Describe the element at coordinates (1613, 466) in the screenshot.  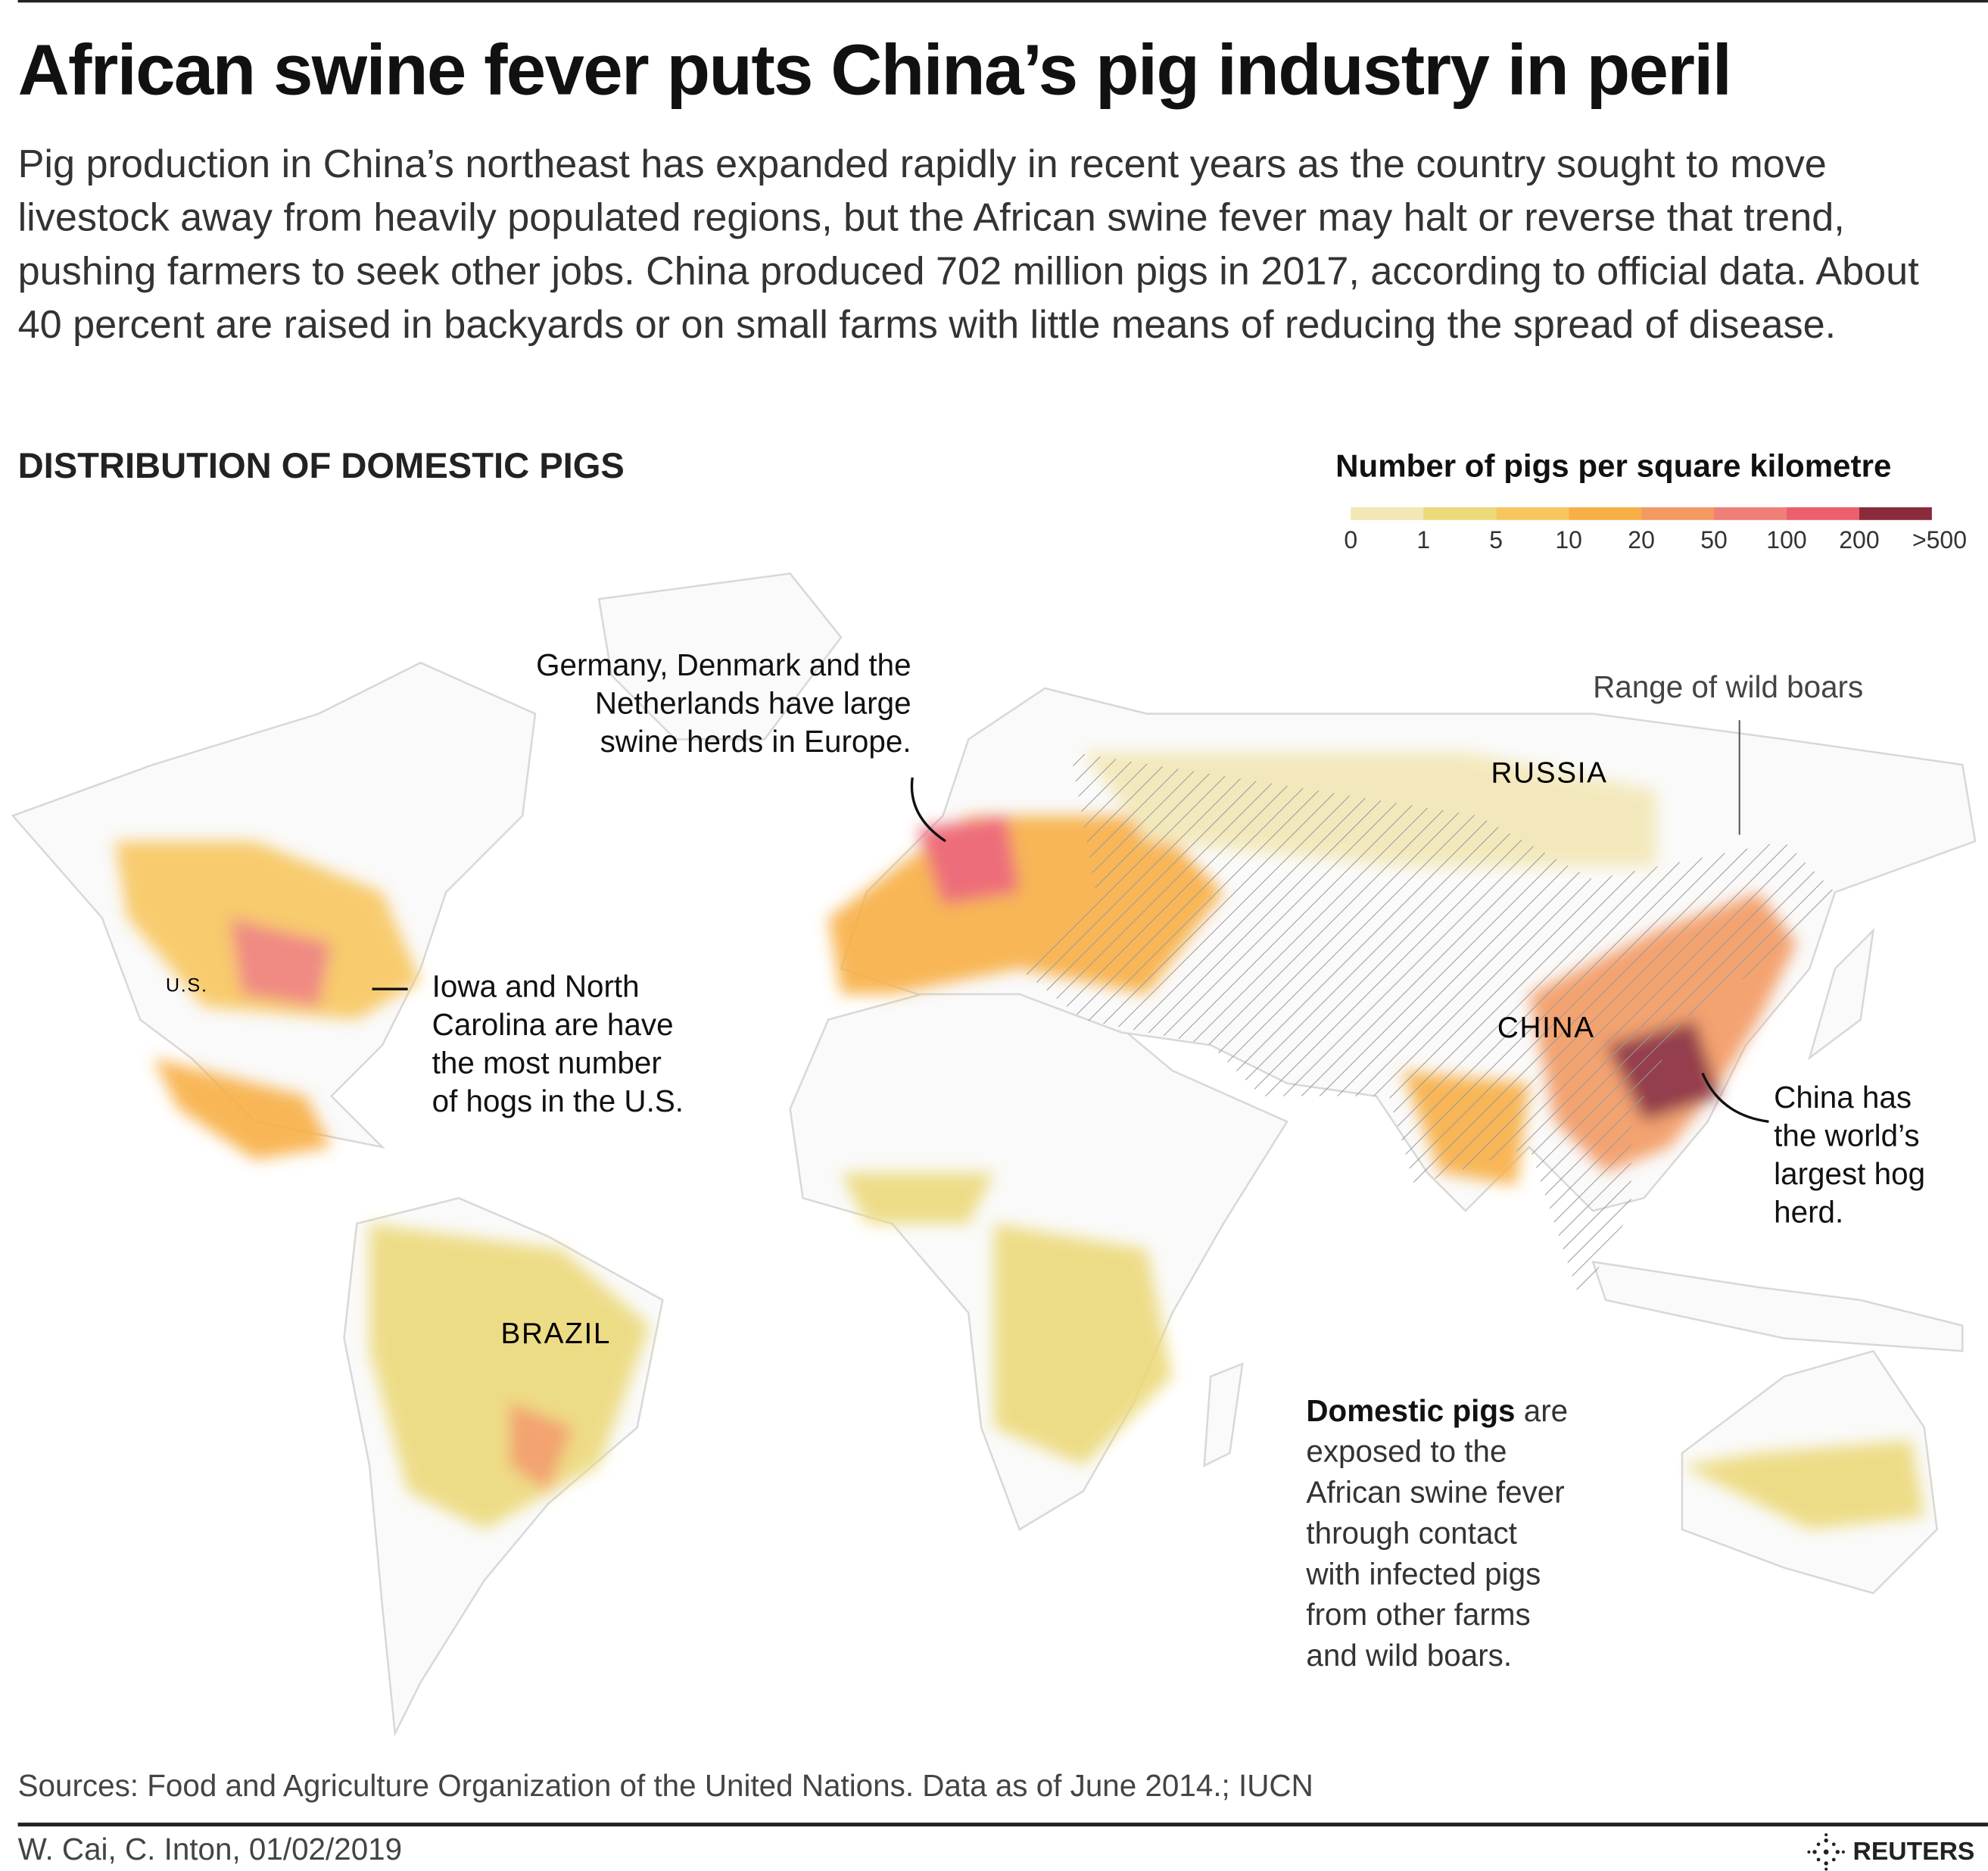
I see `legend-title: Number of pigs per square kilometre` at that location.